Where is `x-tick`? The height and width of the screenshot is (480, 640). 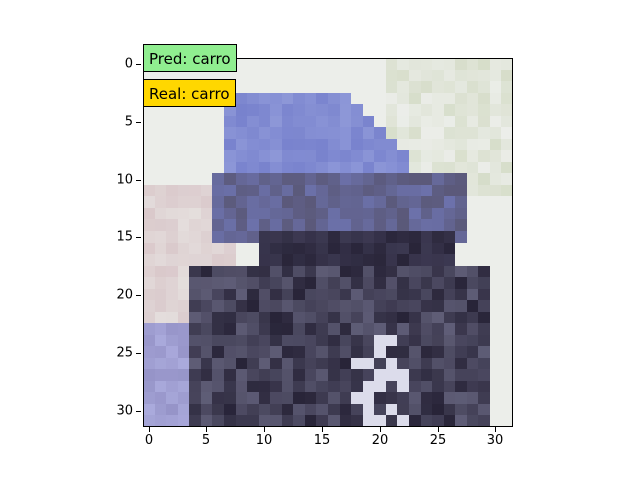
x-tick is located at coordinates (438, 429).